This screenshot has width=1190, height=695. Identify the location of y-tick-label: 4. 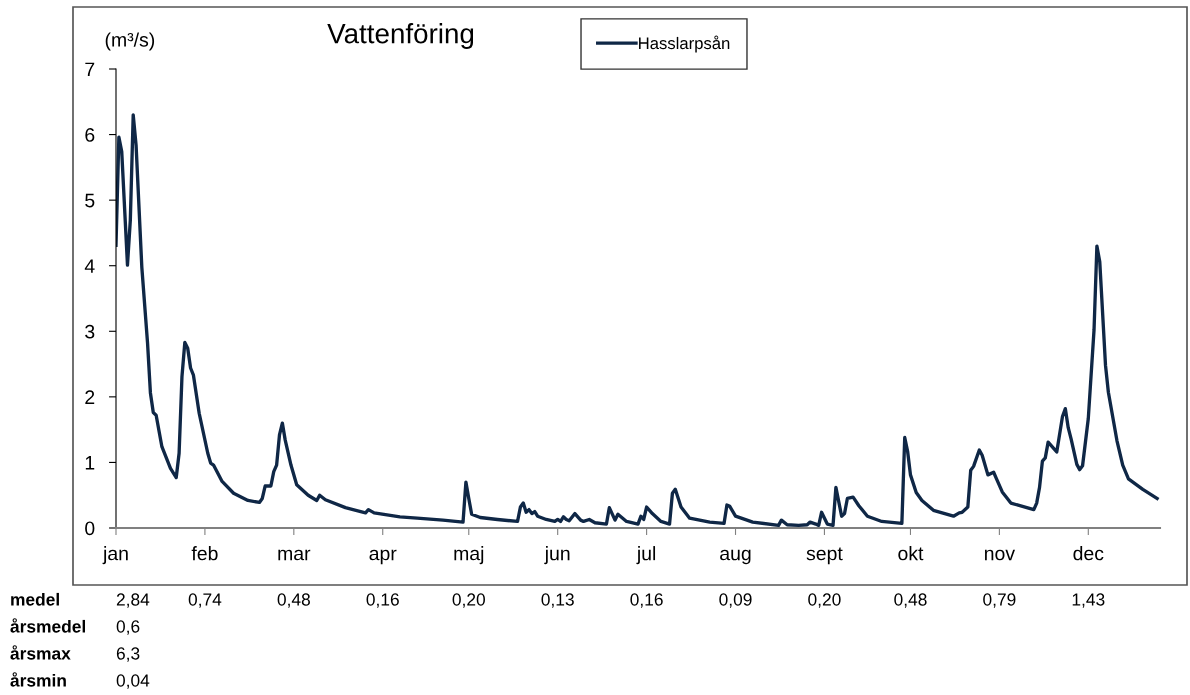
(89, 266).